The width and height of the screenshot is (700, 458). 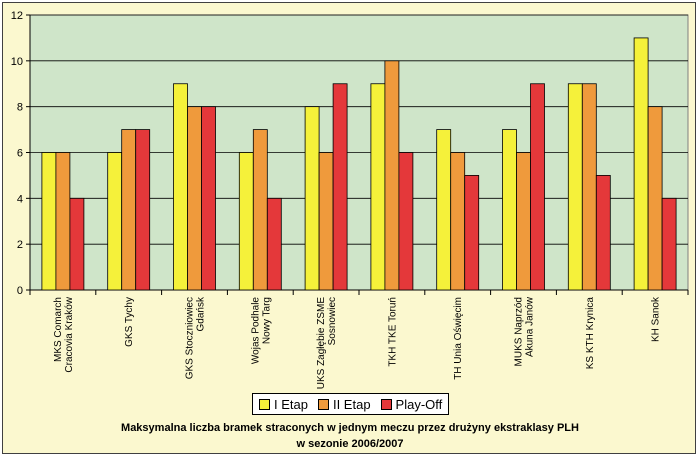 I want to click on x-tick-label-group: KH Sanok, so click(x=656, y=319).